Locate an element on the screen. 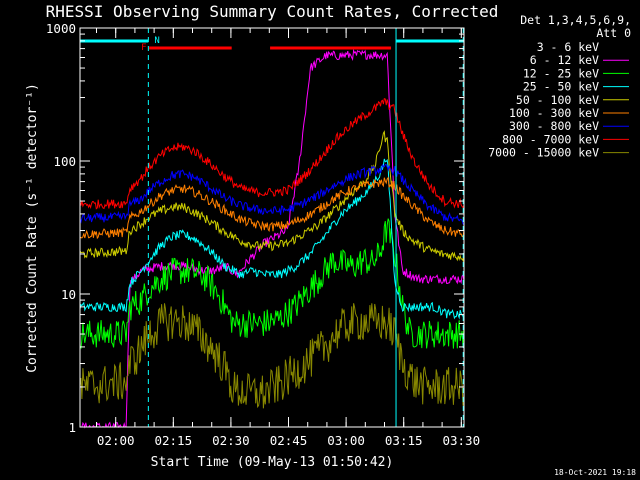  legend-label-800-7000-kev: 800 - 7000 keV is located at coordinates (550, 139).